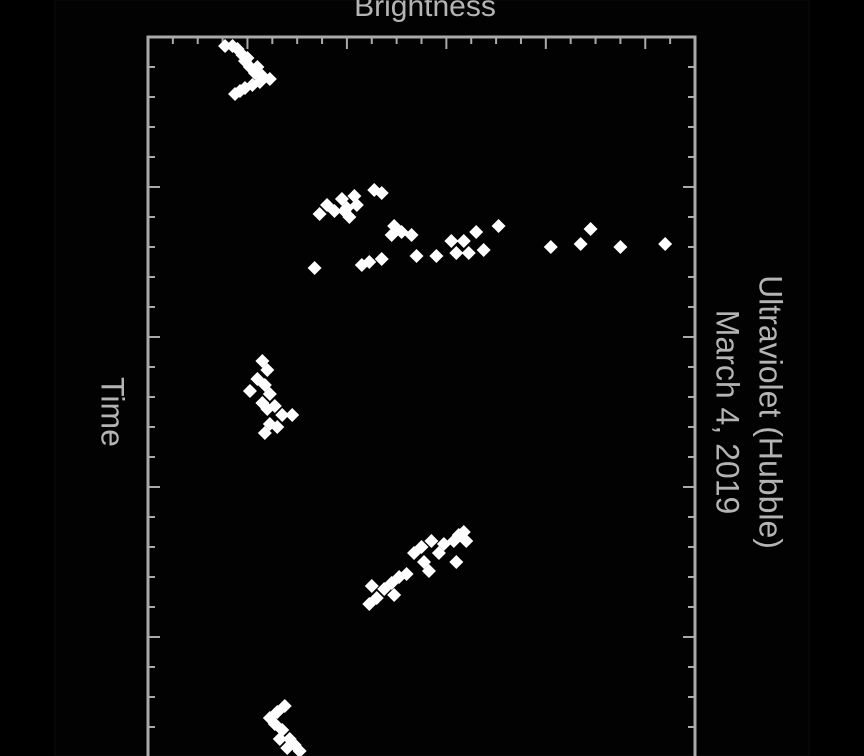 The image size is (864, 756). What do you see at coordinates (113, 412) in the screenshot?
I see `x-axis-label: Time` at bounding box center [113, 412].